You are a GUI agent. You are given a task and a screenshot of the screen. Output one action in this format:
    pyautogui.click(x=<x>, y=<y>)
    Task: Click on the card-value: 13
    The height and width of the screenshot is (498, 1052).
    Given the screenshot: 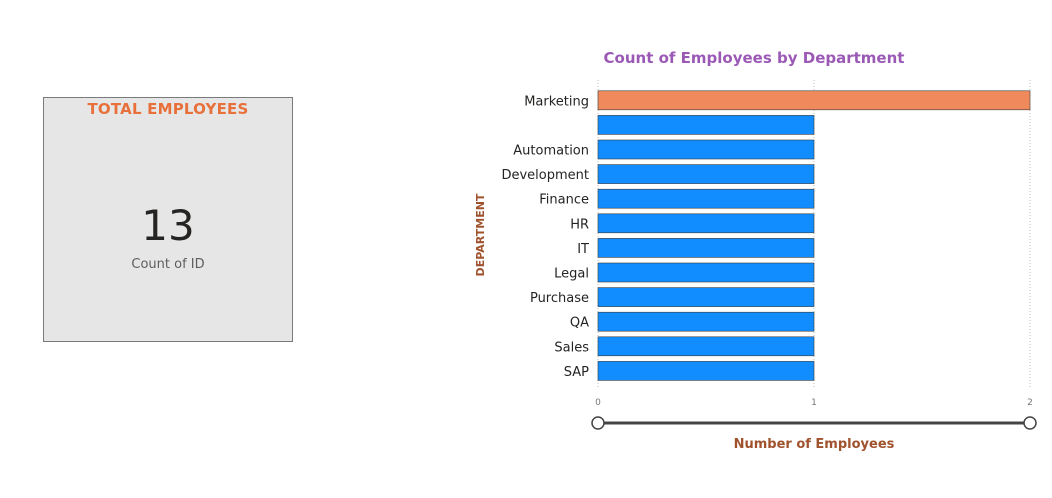 What is the action you would take?
    pyautogui.click(x=168, y=225)
    